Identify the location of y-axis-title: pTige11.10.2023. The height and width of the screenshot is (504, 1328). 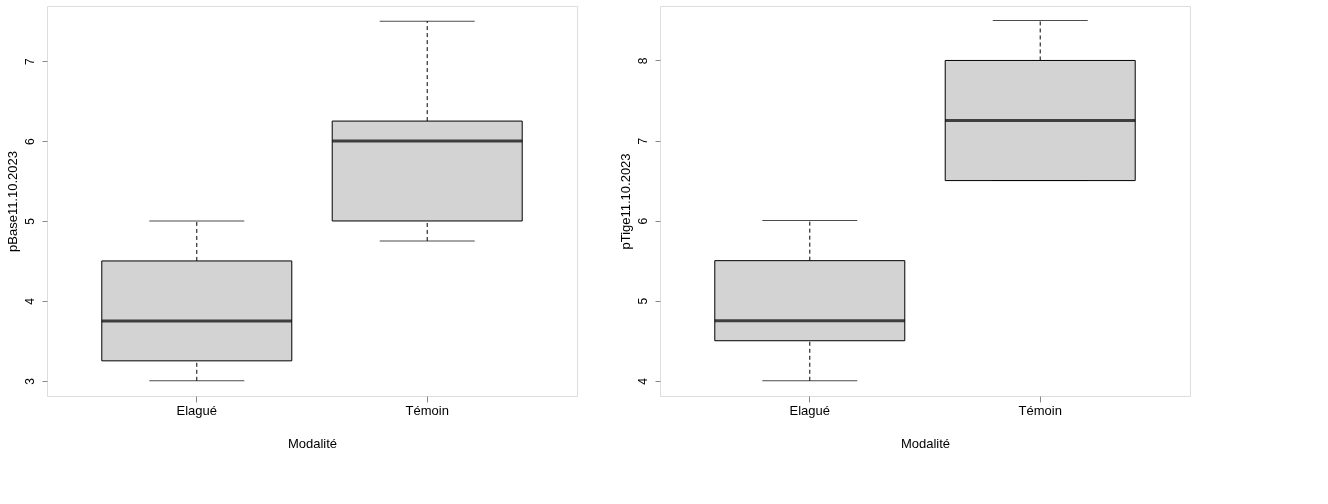
(625, 201).